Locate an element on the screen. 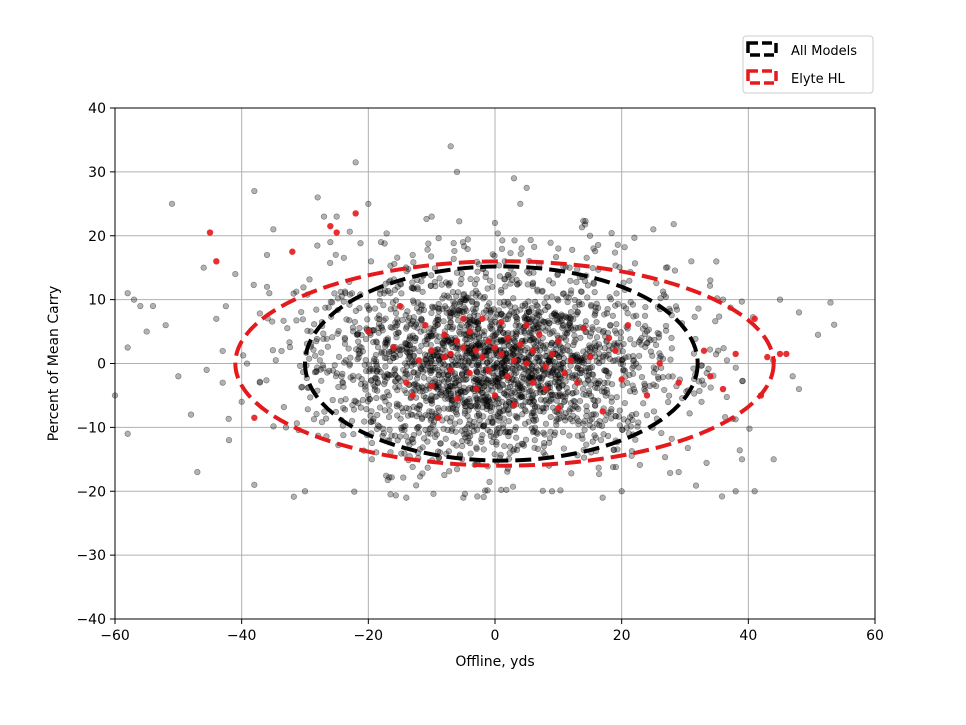 This screenshot has height=725, width=966. elyte-hl-point is located at coordinates (533, 382).